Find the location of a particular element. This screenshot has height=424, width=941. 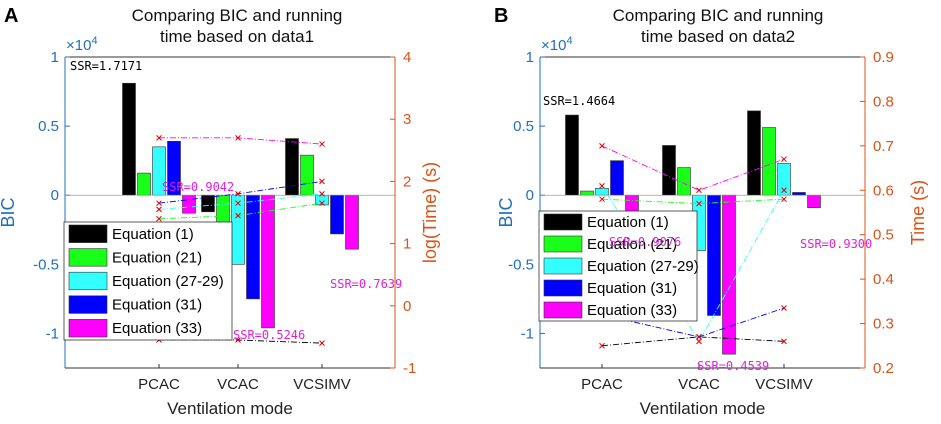

ytick-label-right-b: 0.7 is located at coordinates (883, 146).